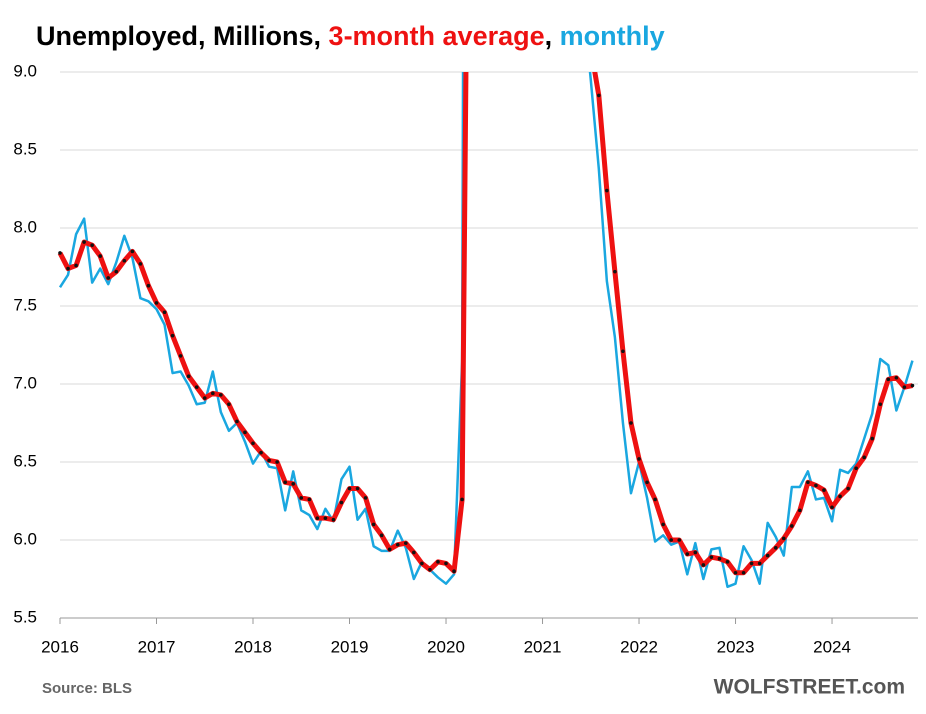 The image size is (926, 714). Describe the element at coordinates (350, 646) in the screenshot. I see `x-tick-label: 2019` at that location.